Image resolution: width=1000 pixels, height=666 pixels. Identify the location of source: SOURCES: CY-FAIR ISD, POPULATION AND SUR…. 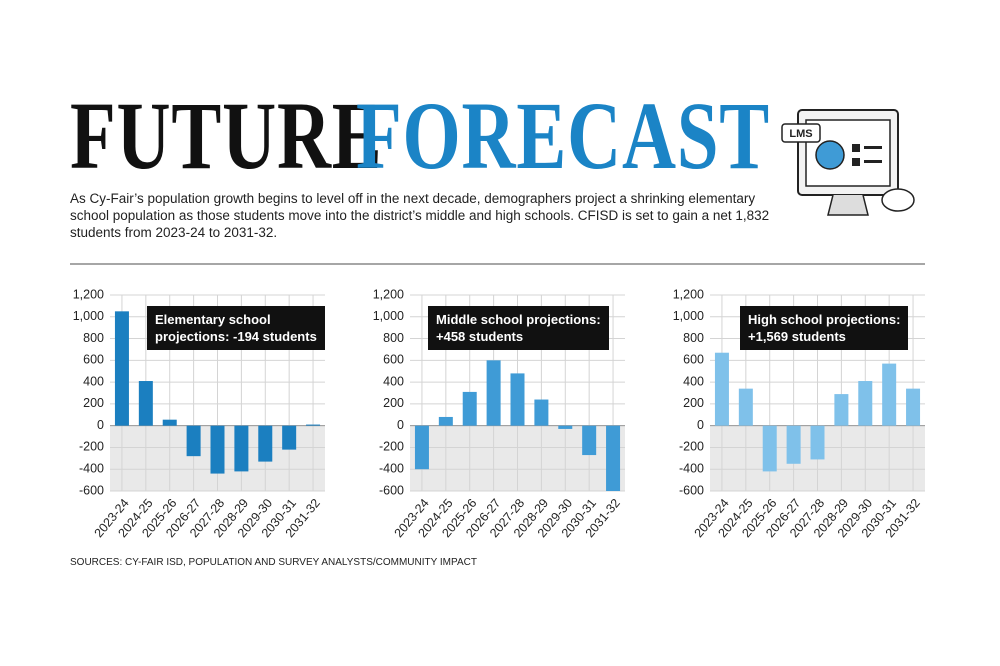
(273, 562).